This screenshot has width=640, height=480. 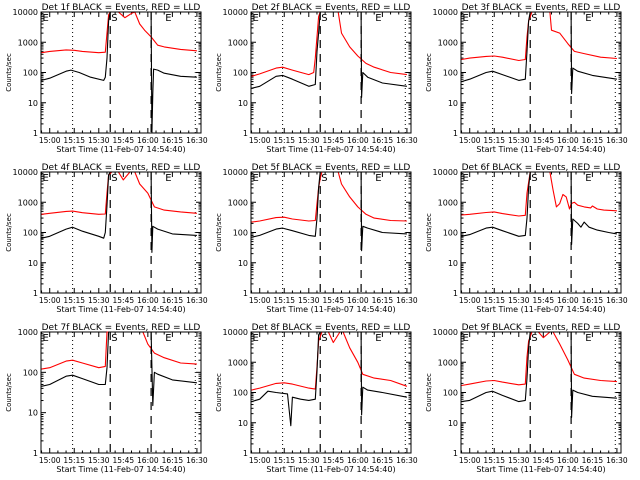 What do you see at coordinates (541, 328) in the screenshot?
I see `panel-title: Det 9f BLACK = Events, RED = LLD` at bounding box center [541, 328].